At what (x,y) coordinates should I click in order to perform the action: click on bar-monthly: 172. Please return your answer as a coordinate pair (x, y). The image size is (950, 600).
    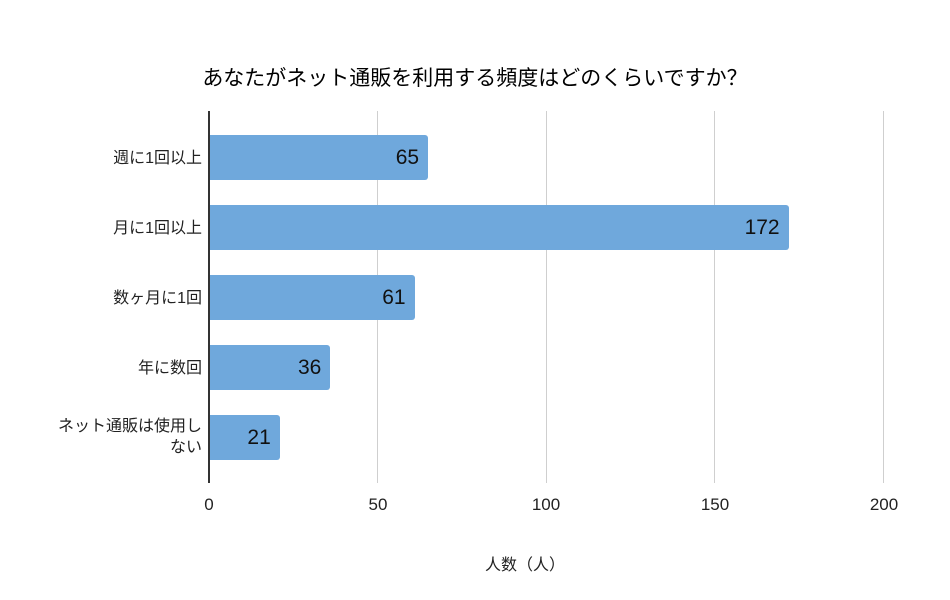
    Looking at the image, I should click on (499, 227).